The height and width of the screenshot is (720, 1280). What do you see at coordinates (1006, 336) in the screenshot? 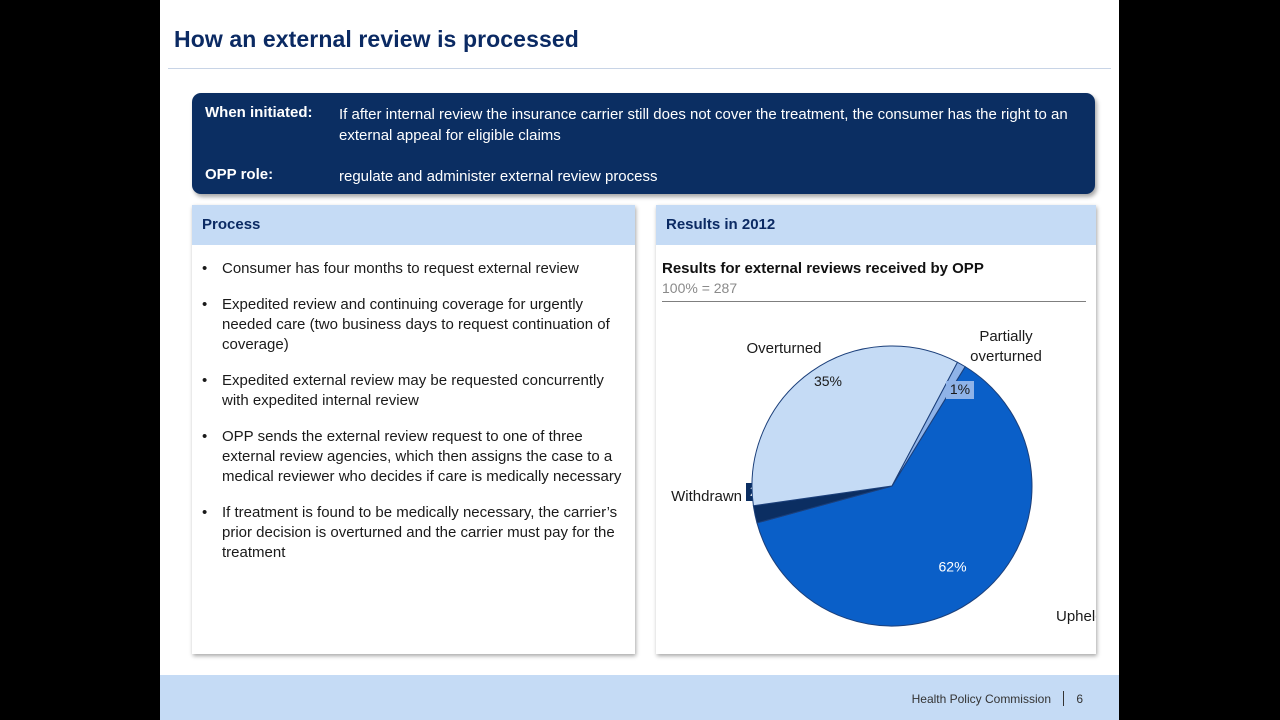
I see `pie-category-label: Partially` at bounding box center [1006, 336].